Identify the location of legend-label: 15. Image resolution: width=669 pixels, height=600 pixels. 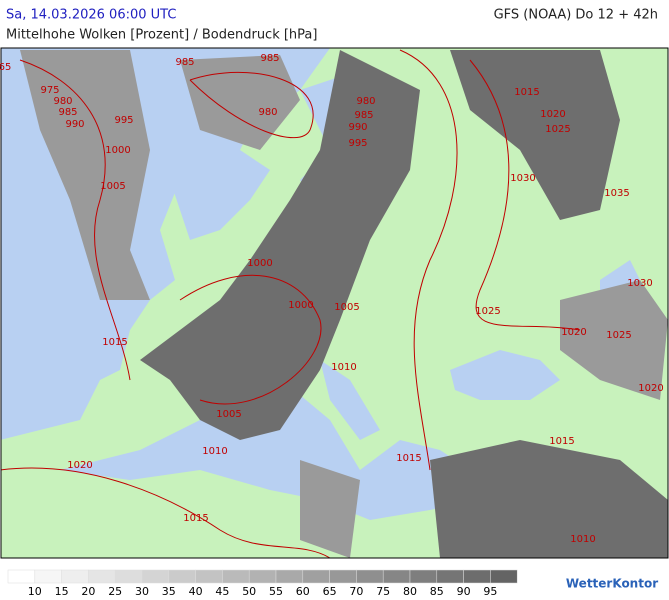
(62, 591).